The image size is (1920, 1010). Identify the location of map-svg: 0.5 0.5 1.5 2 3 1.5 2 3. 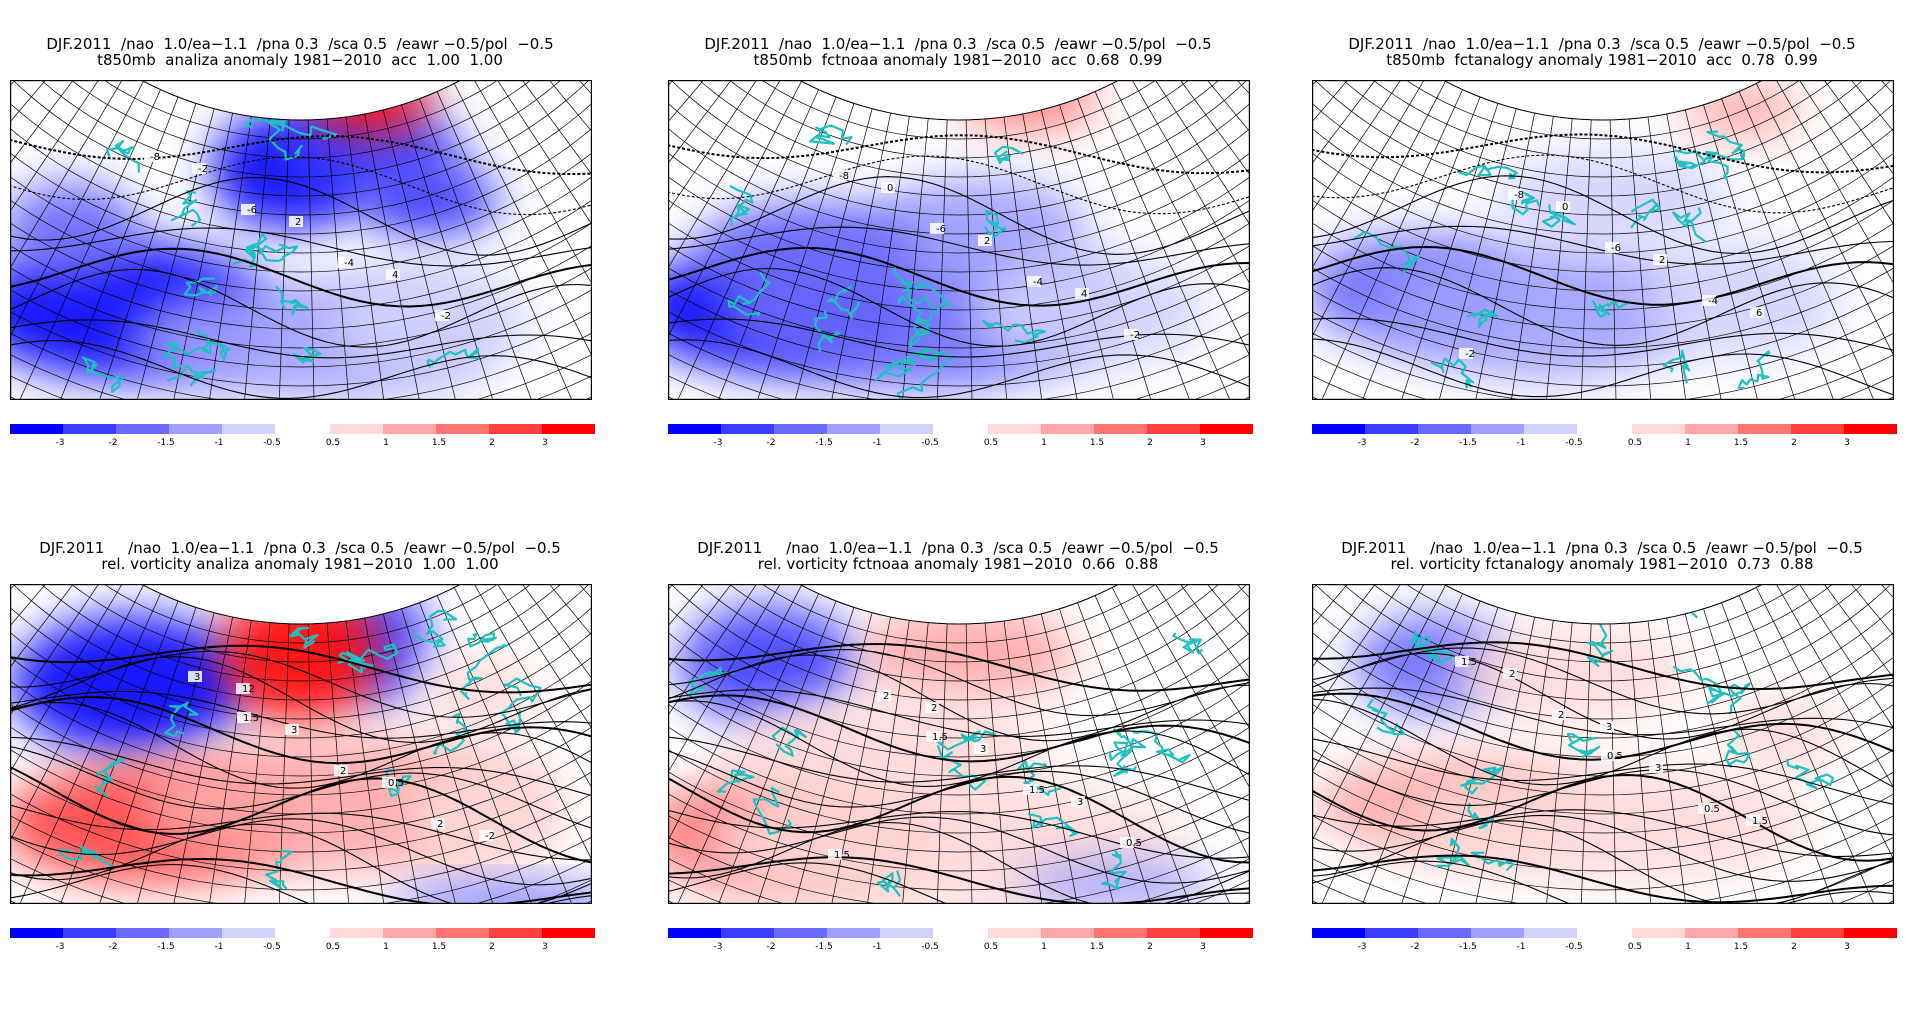
(1603, 744).